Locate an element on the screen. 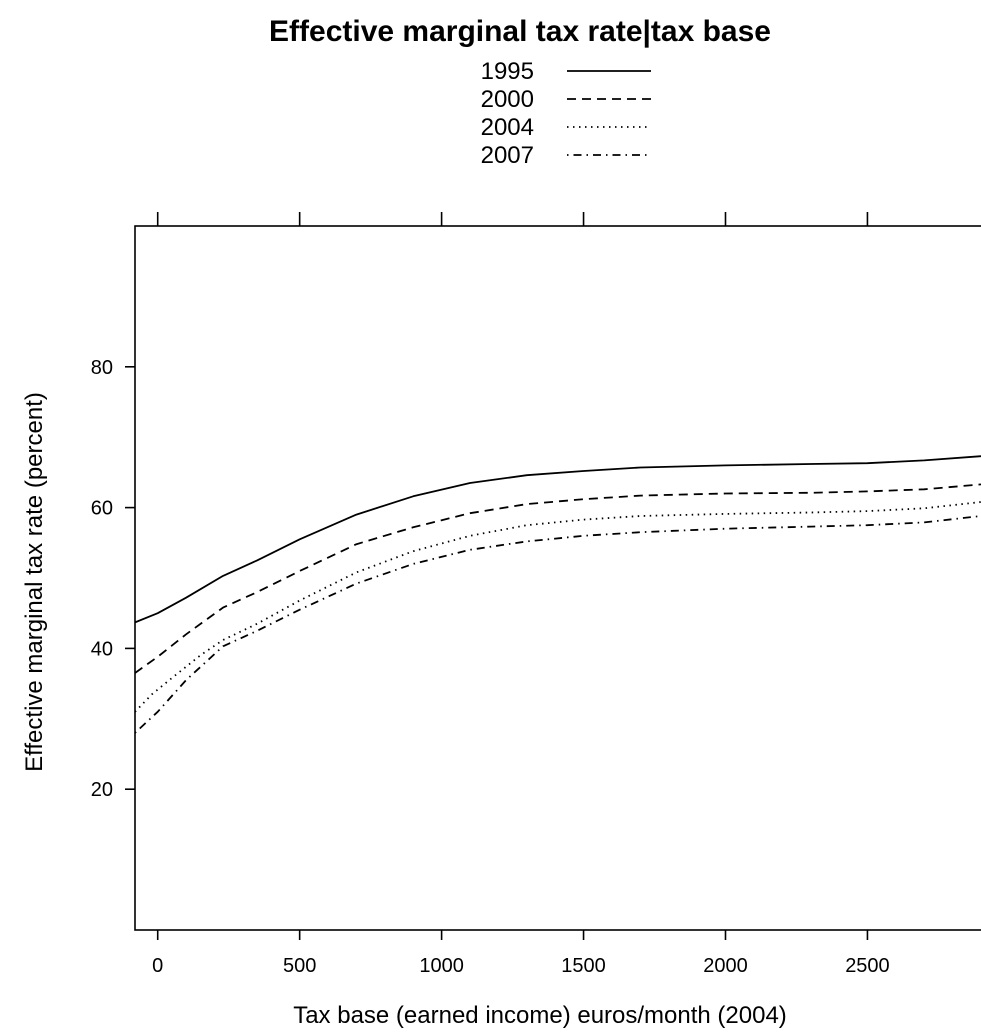 This screenshot has width=981, height=1032. x-tick-label-1: 500 is located at coordinates (299, 966).